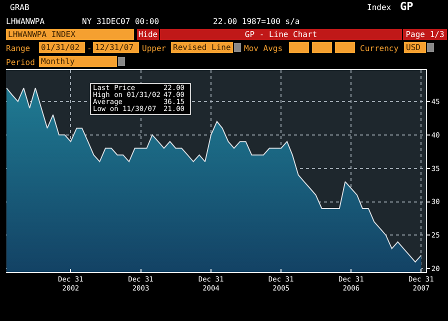 Image resolution: width=448 pixels, height=321 pixels. Describe the element at coordinates (18, 48) in the screenshot. I see `text: Range` at that location.